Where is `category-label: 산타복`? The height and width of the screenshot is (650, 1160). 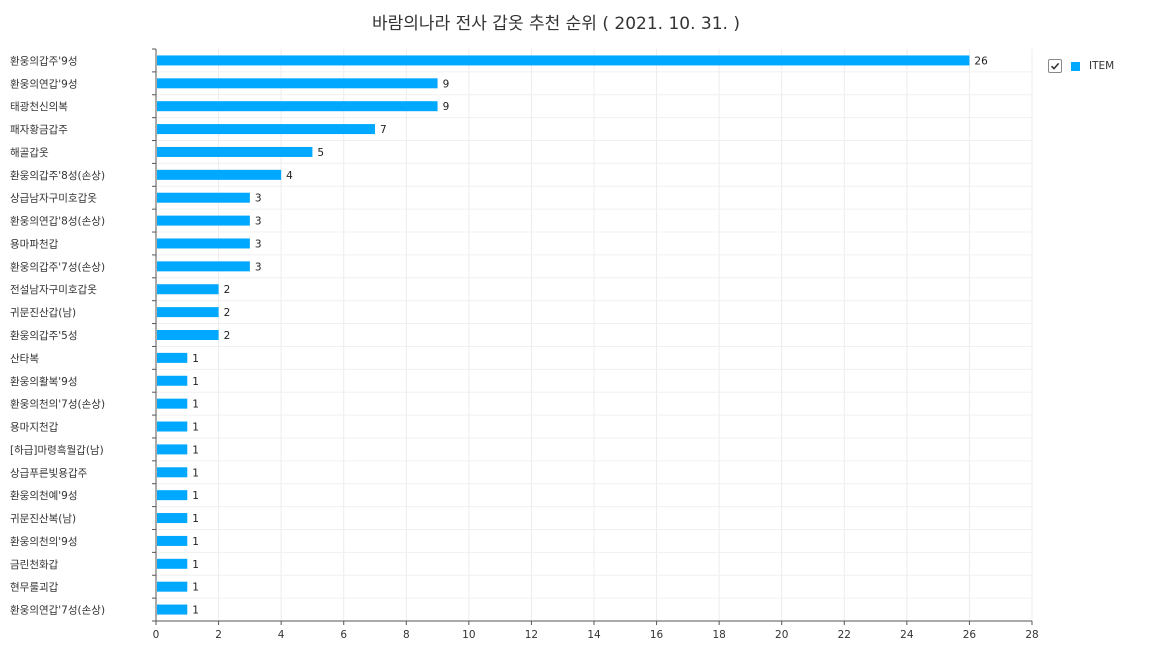
category-label: 산타복 is located at coordinates (24, 359).